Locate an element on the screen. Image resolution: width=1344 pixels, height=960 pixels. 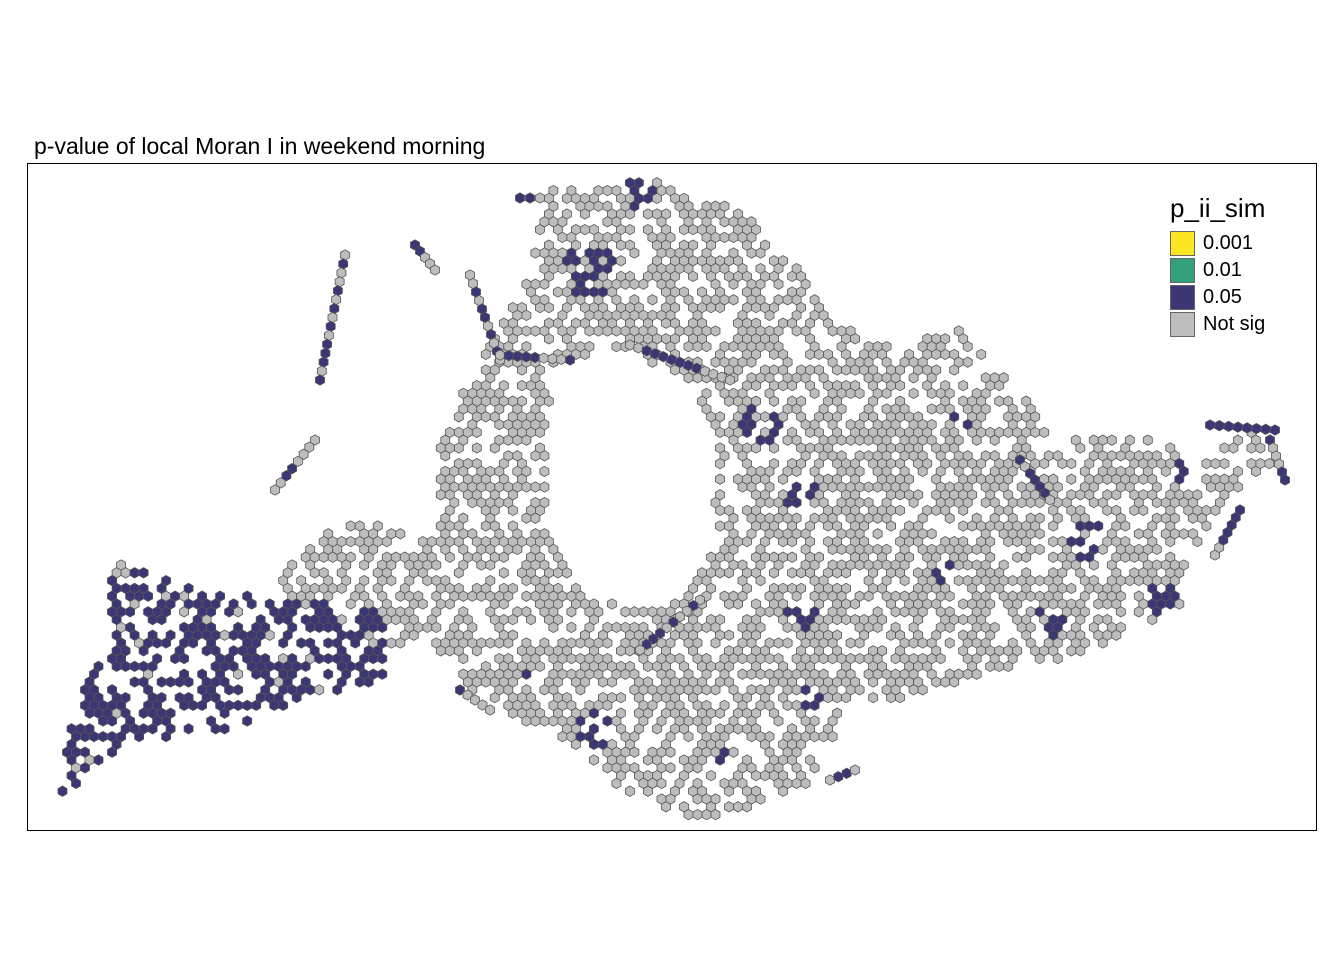
legend-item-not-sig: Not sig is located at coordinates (1217, 324).